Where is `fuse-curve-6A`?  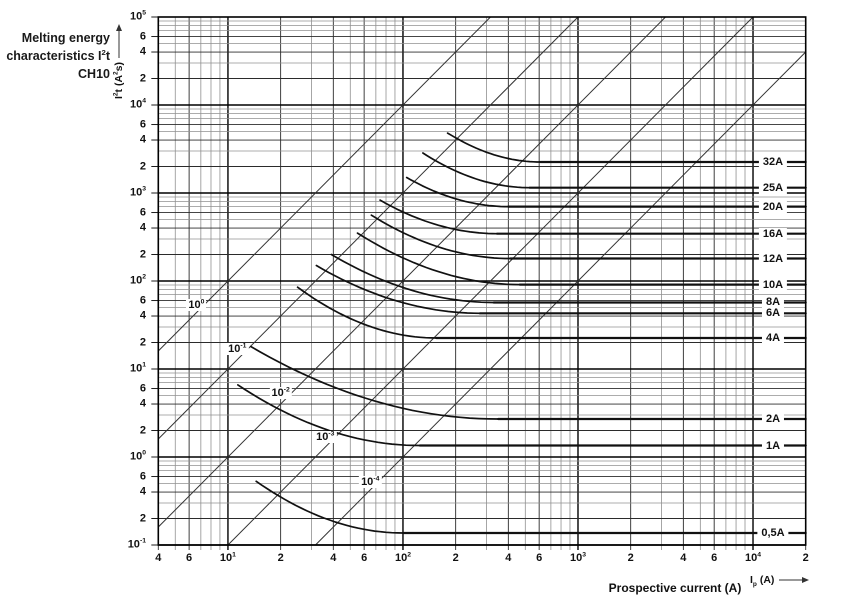
fuse-curve-6A is located at coordinates (398, 289).